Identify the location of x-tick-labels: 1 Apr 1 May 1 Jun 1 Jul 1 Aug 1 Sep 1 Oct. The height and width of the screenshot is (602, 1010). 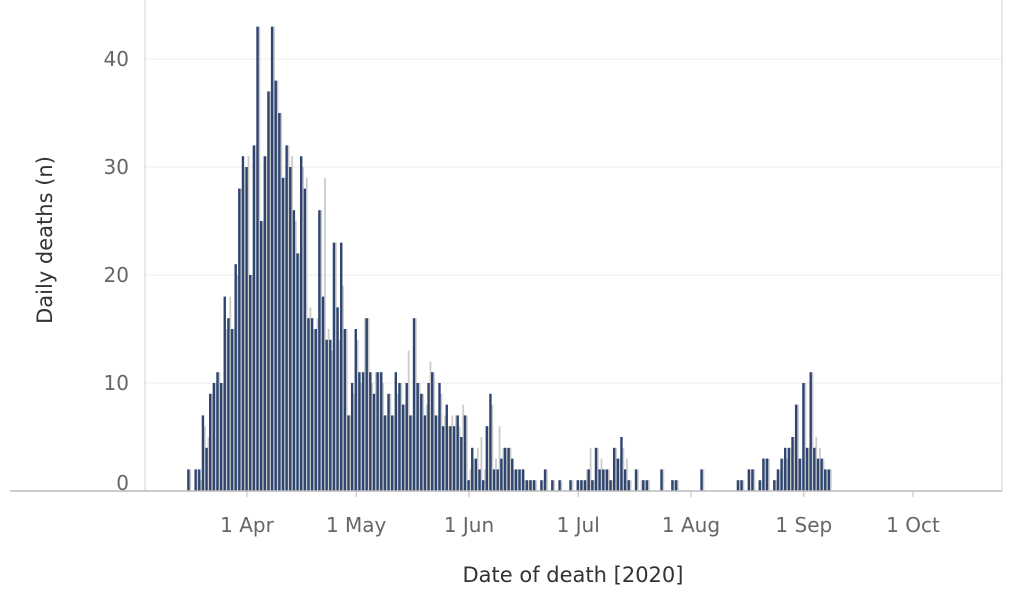
(580, 514).